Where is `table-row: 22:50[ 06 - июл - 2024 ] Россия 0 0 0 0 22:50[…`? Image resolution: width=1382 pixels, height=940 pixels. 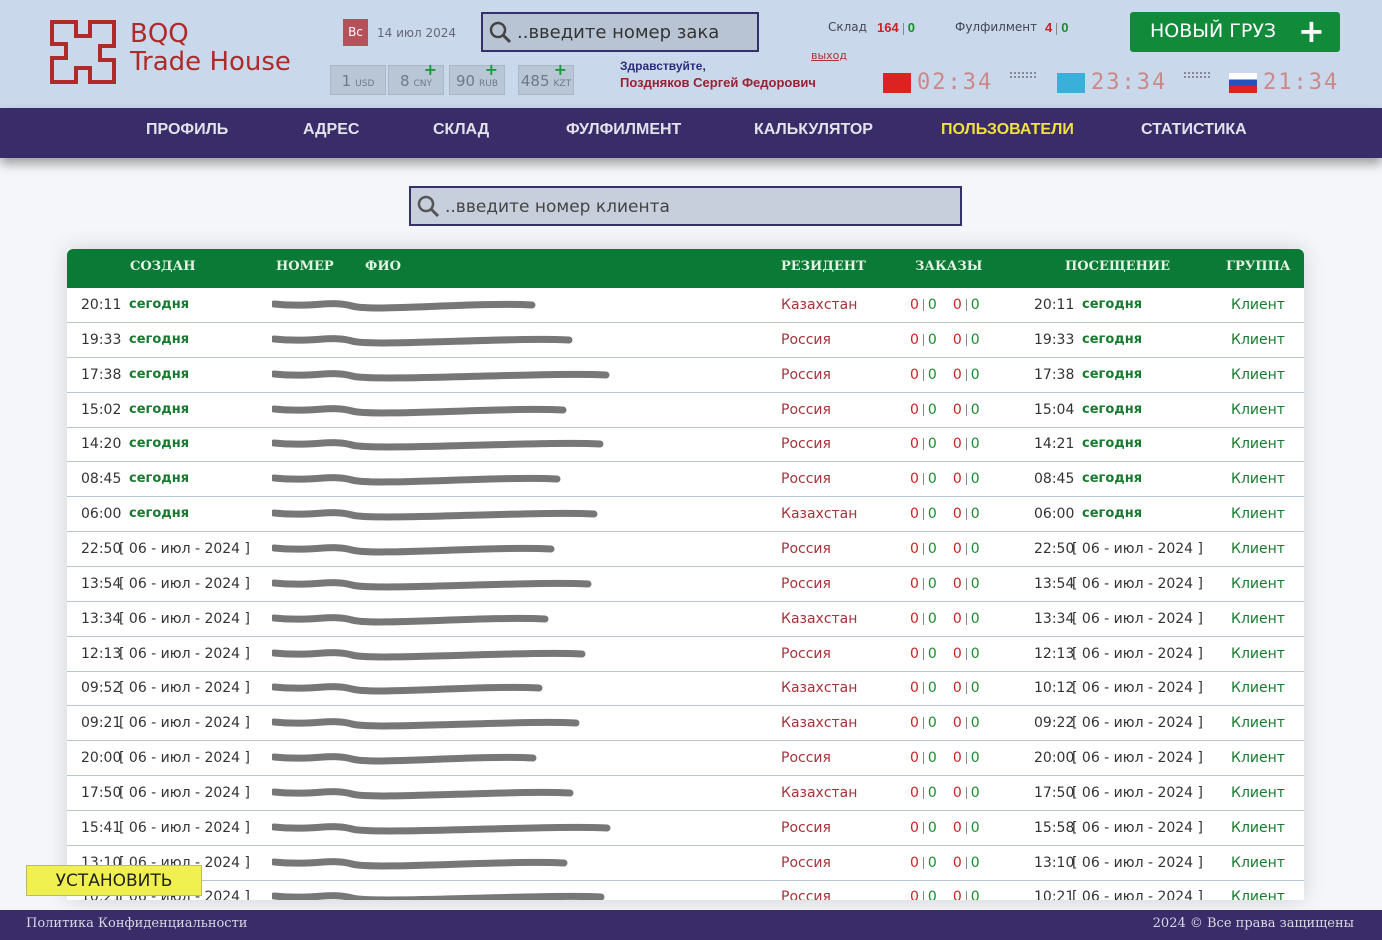
table-row: 22:50[ 06 - июл - 2024 ] Россия 0 0 0 0 22:50[… is located at coordinates (685, 549).